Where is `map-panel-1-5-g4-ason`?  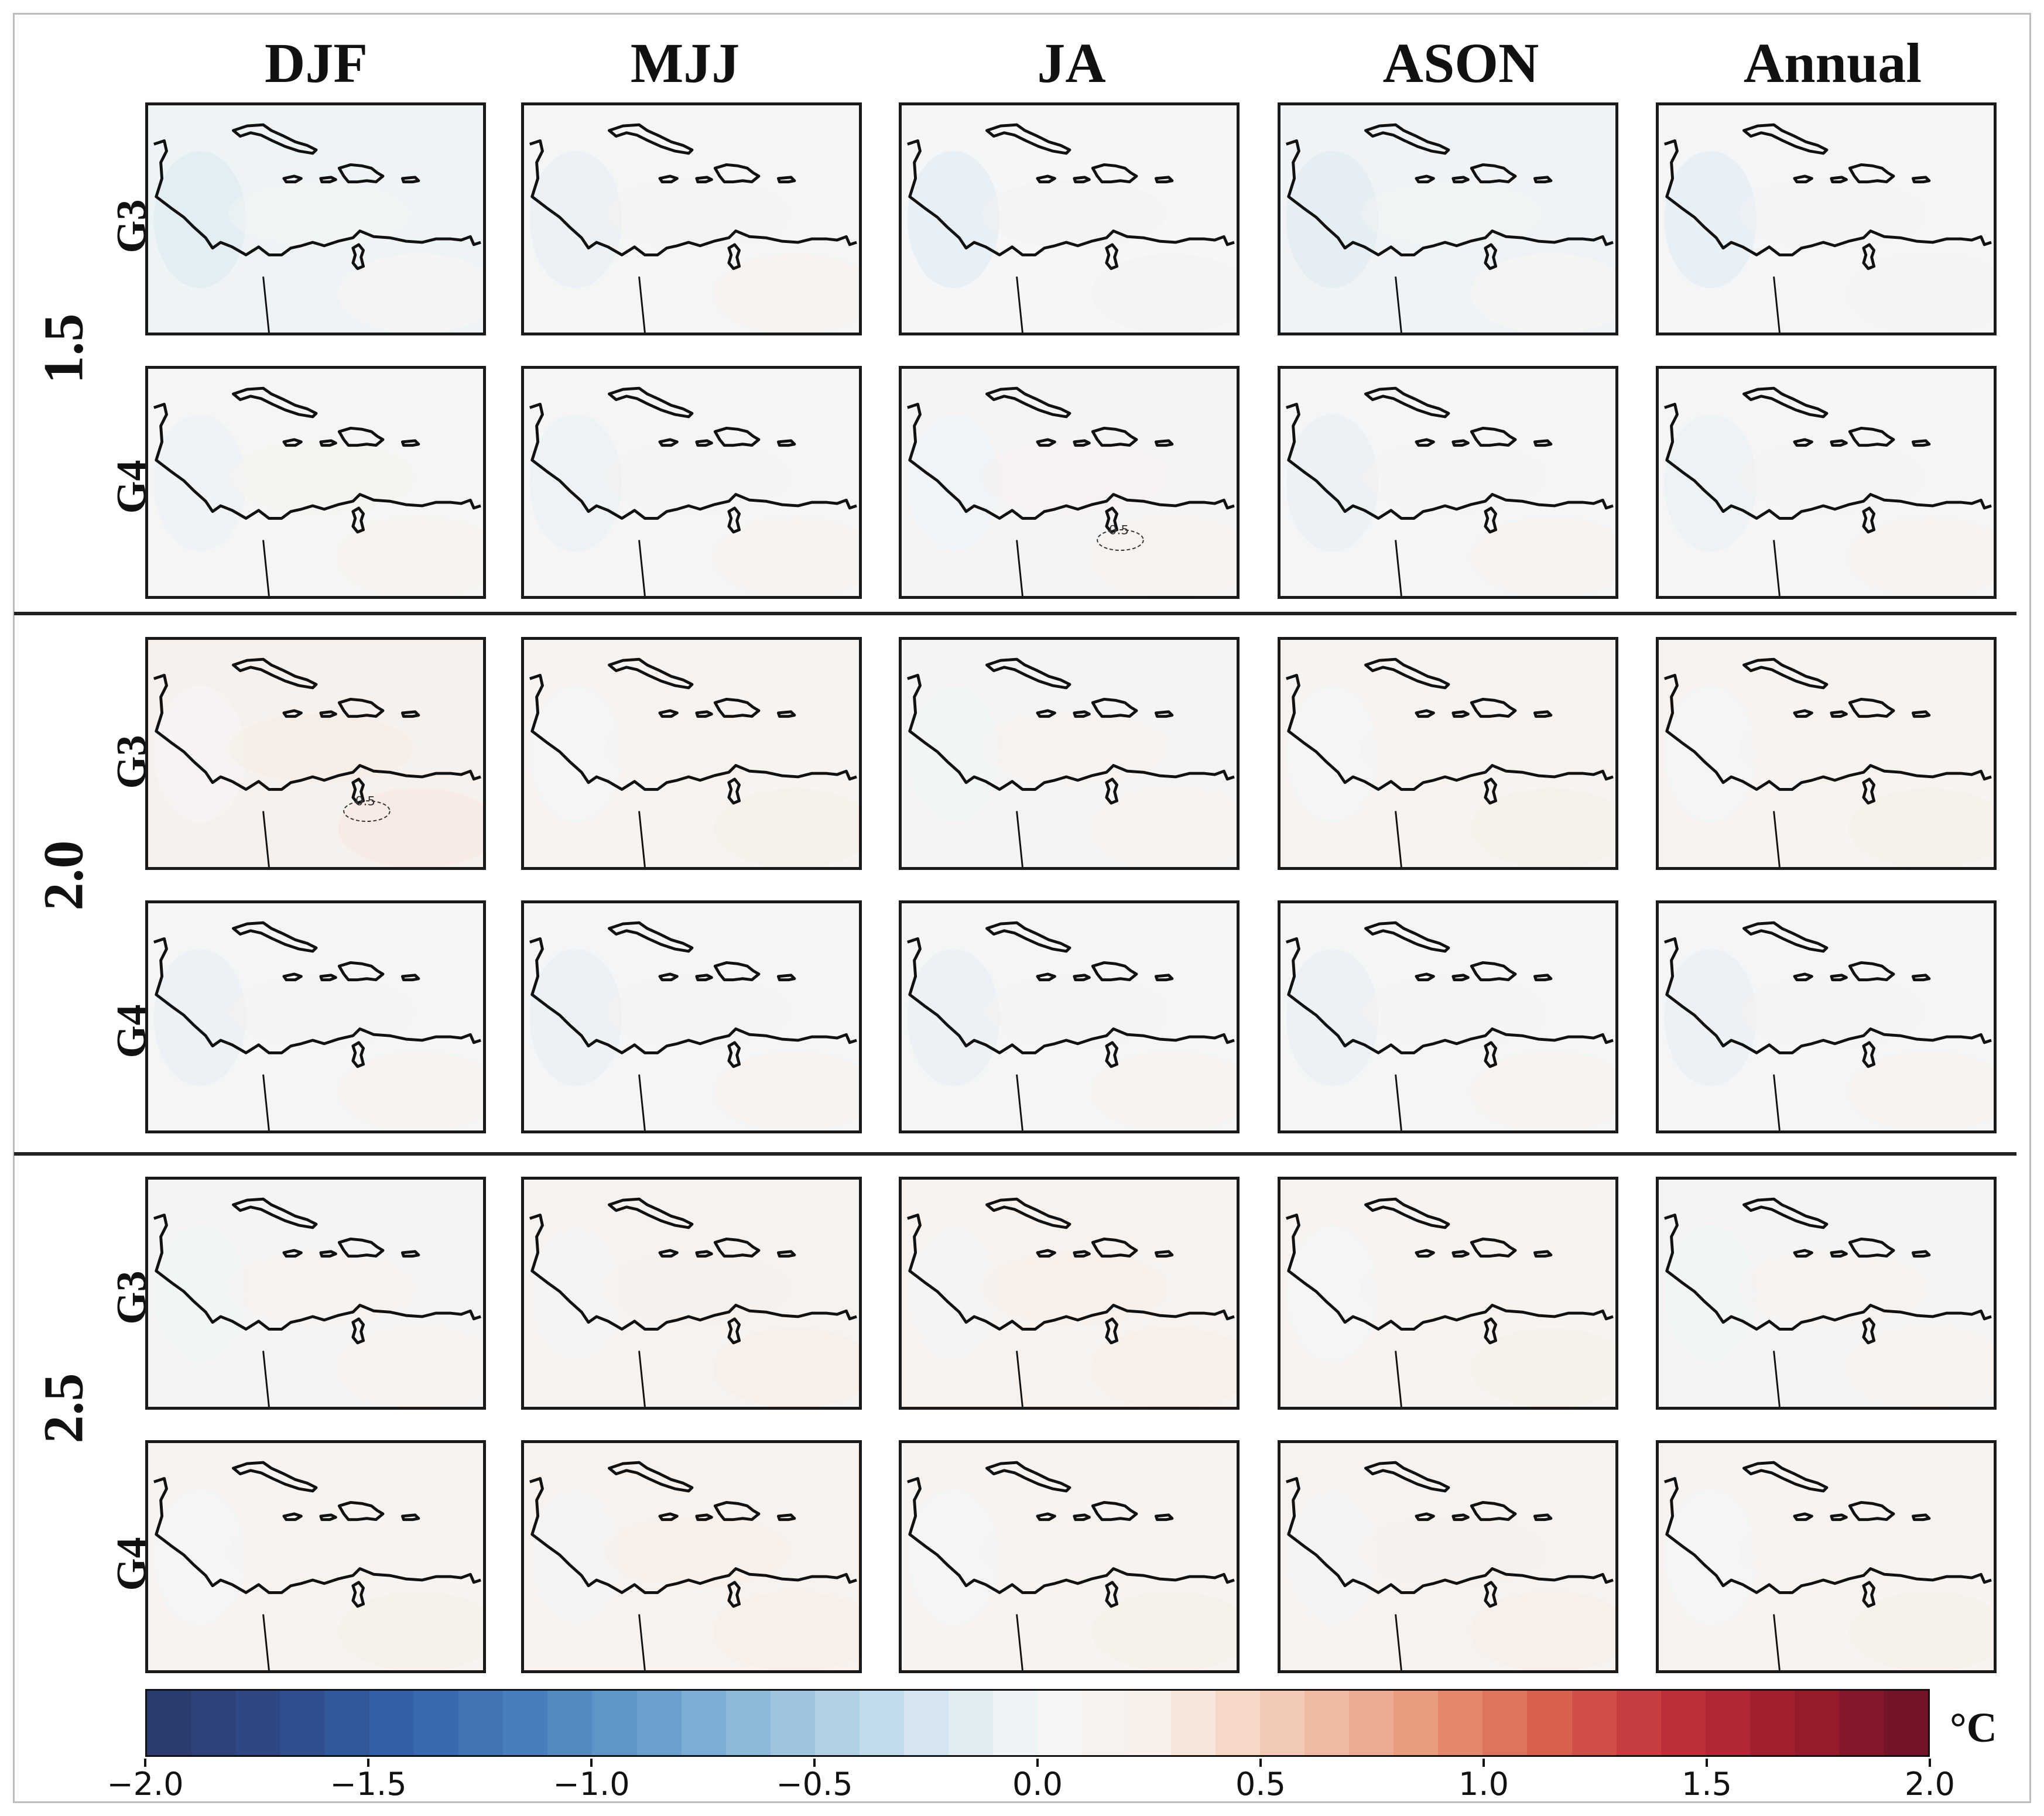 map-panel-1-5-g4-ason is located at coordinates (1448, 482).